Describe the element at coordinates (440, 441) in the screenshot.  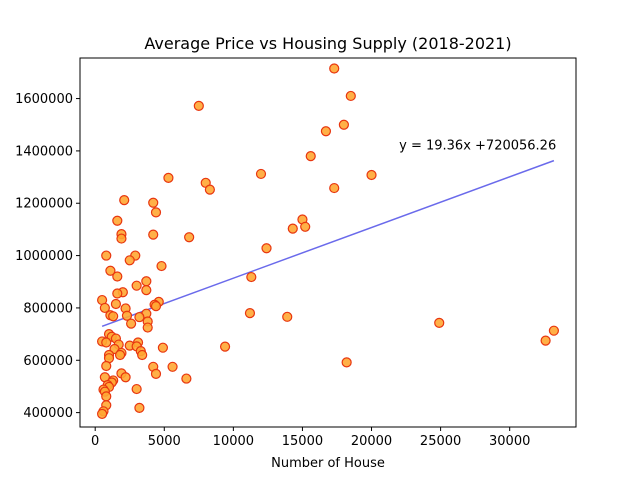
I see `x-tick-label: 25000` at that location.